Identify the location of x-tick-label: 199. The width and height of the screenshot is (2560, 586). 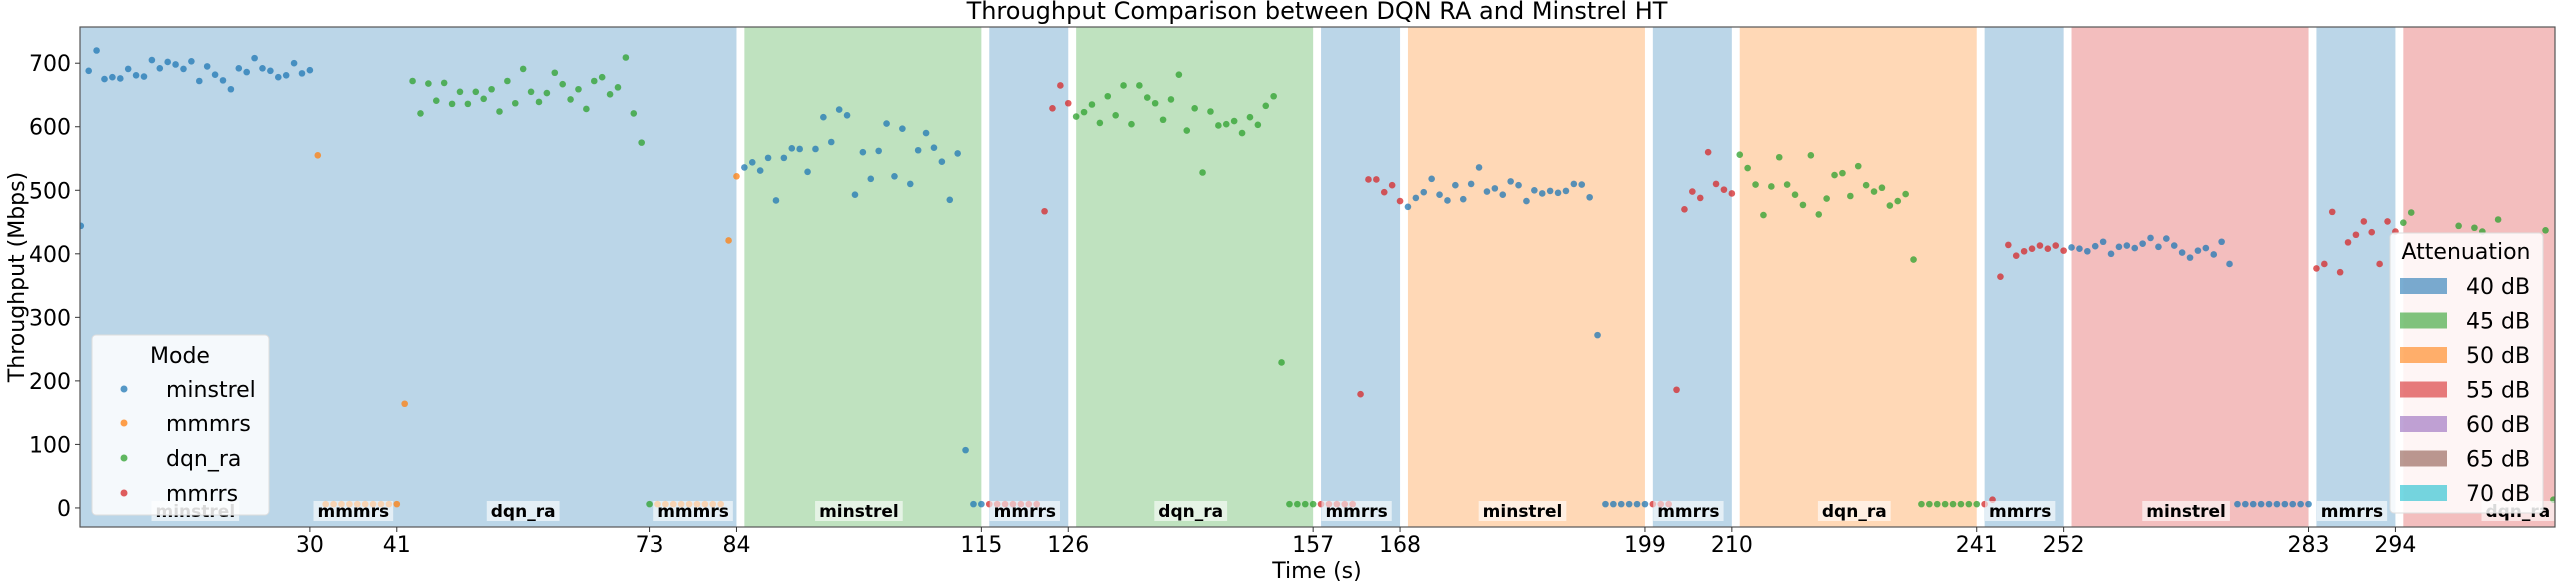
(1645, 545).